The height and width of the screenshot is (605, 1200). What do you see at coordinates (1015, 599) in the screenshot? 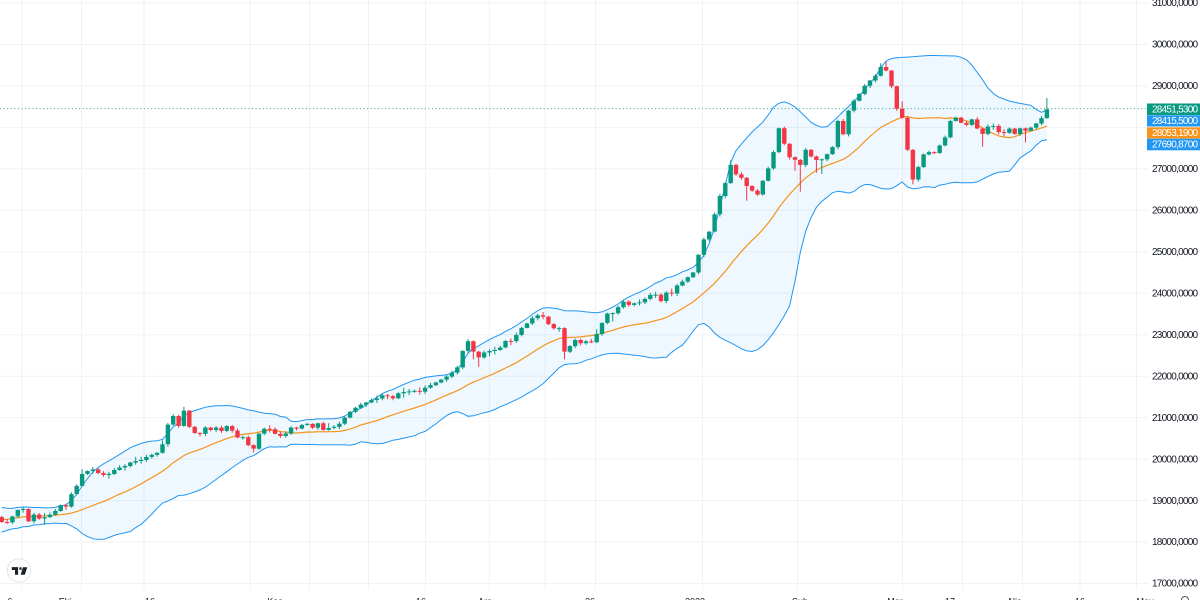
I see `svg-text: Nis` at bounding box center [1015, 599].